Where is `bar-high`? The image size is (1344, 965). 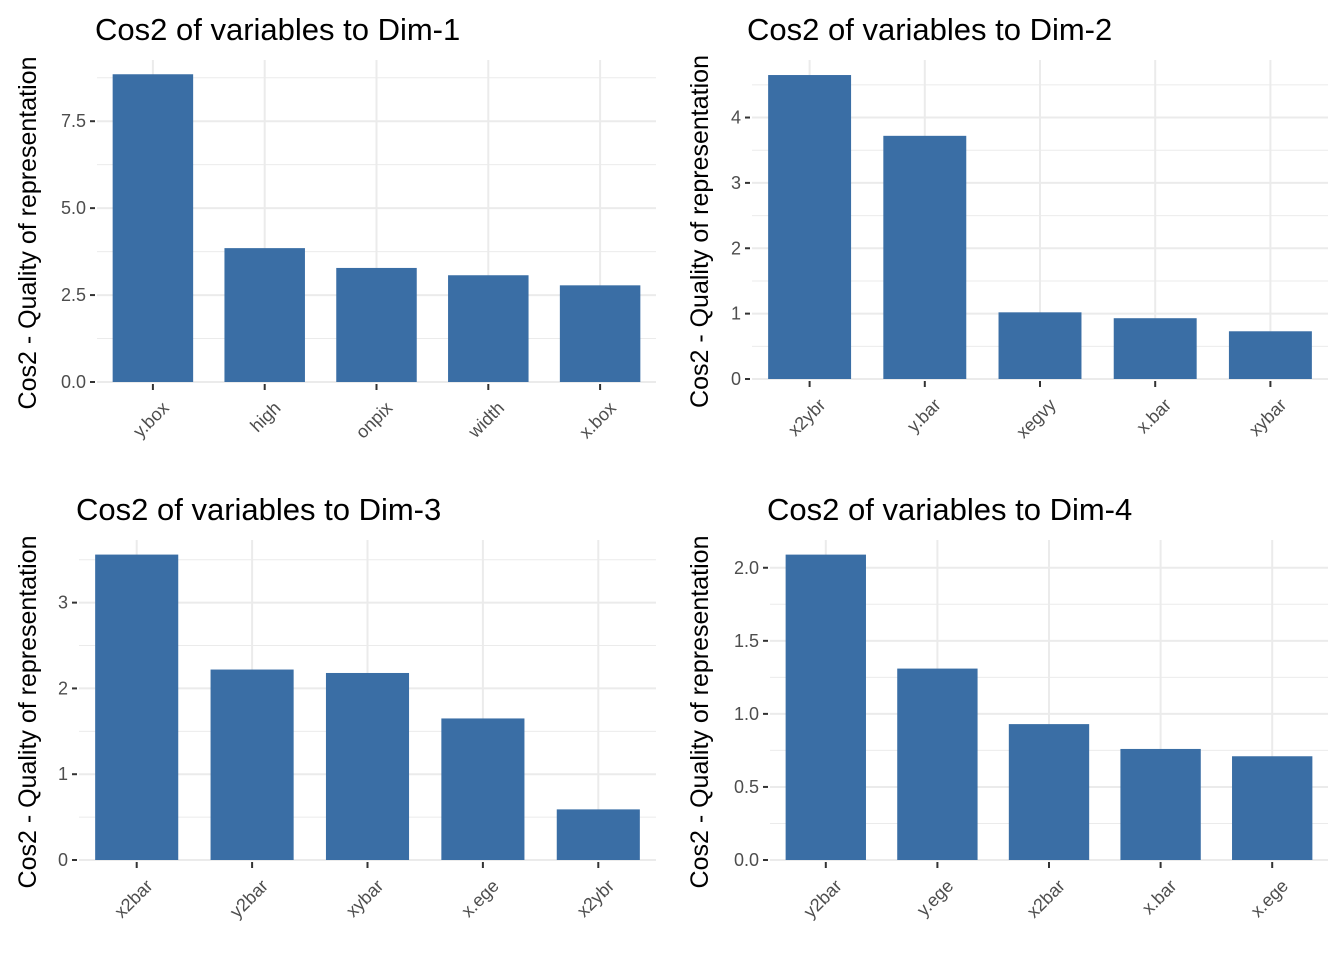
bar-high is located at coordinates (264, 315).